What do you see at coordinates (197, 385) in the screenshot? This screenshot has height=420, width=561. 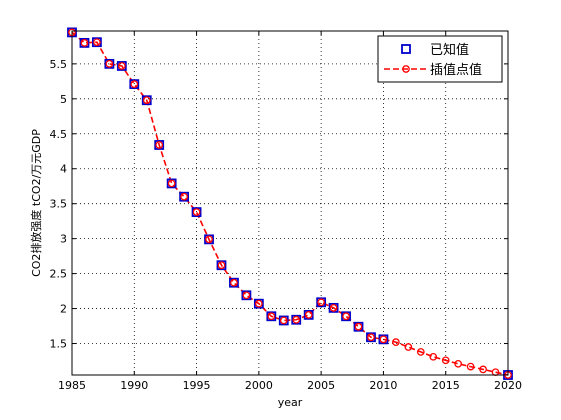 I see `x-tick-label: 1995` at bounding box center [197, 385].